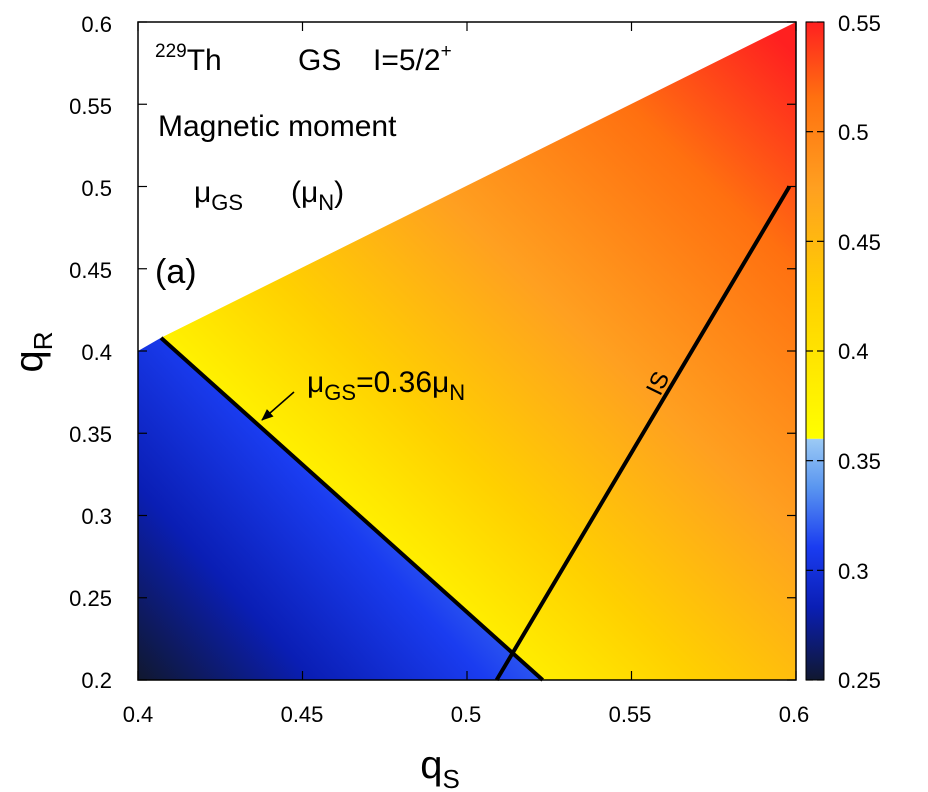 This screenshot has width=928, height=792. I want to click on y-axis-label-base: q, so click(29, 361).